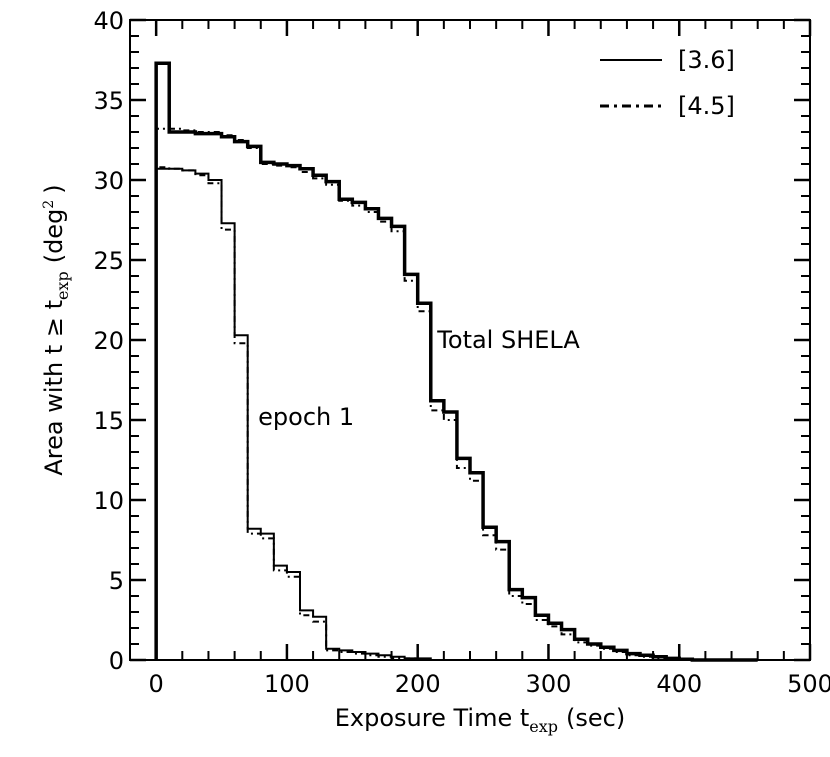  Describe the element at coordinates (679, 684) in the screenshot. I see `x-tick-label: 400` at that location.